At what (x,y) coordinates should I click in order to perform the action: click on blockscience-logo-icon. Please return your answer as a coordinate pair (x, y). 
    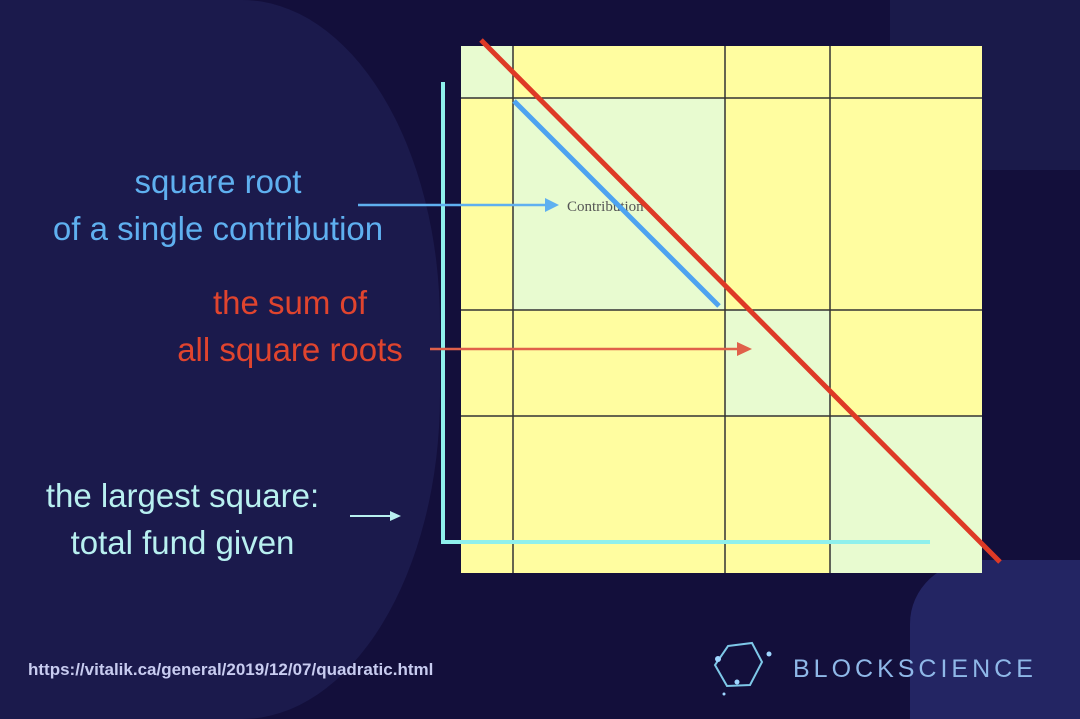
    Looking at the image, I should click on (742, 668).